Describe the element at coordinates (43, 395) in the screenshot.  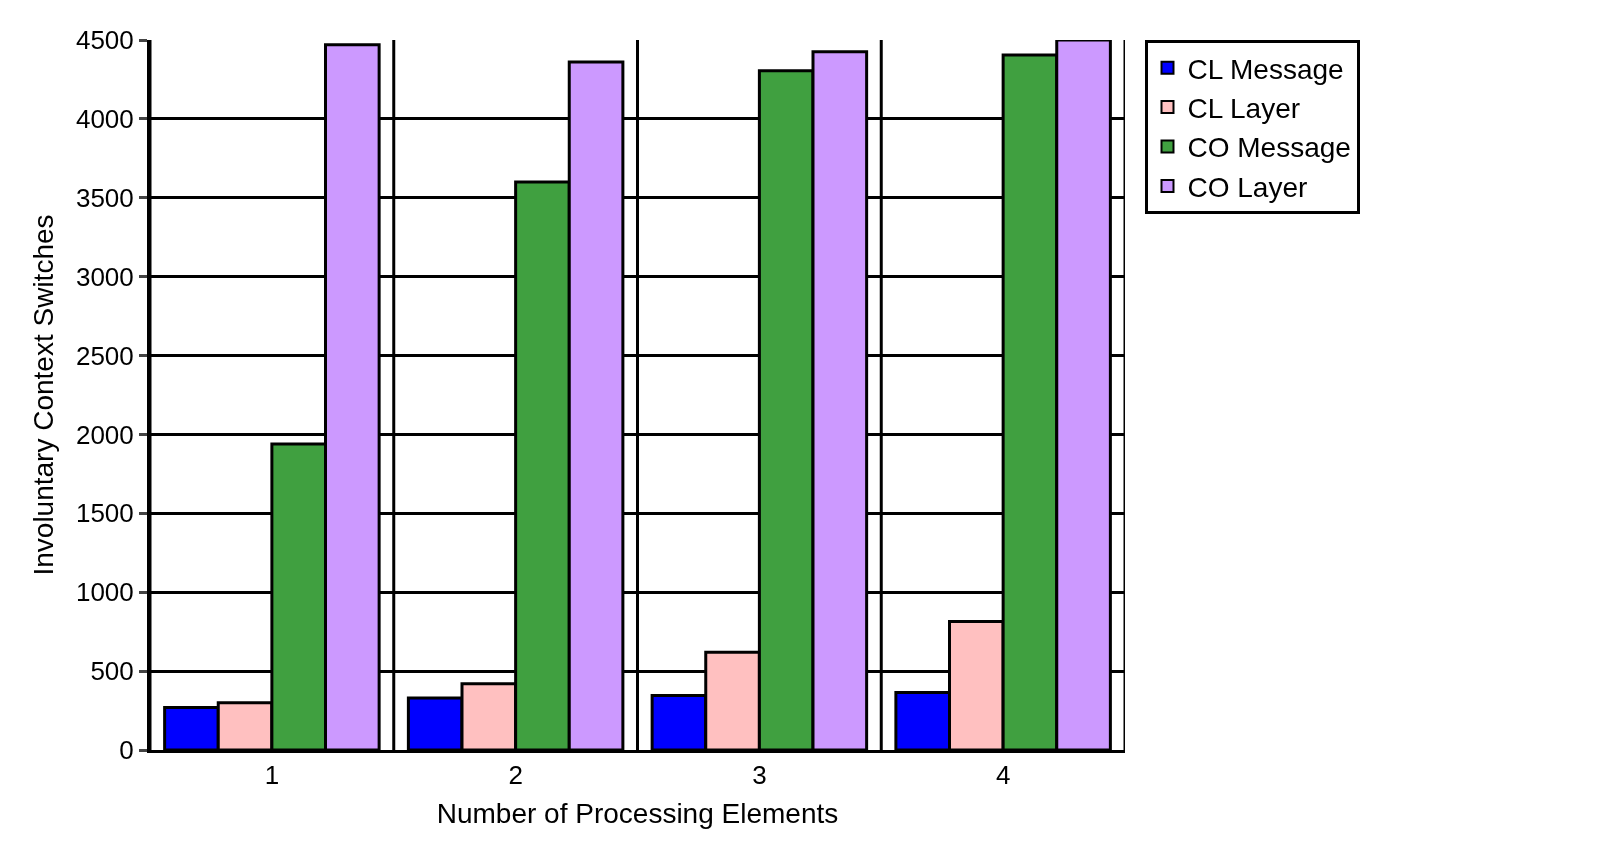
I see `y-axis-title: Involuntary Context Switches` at that location.